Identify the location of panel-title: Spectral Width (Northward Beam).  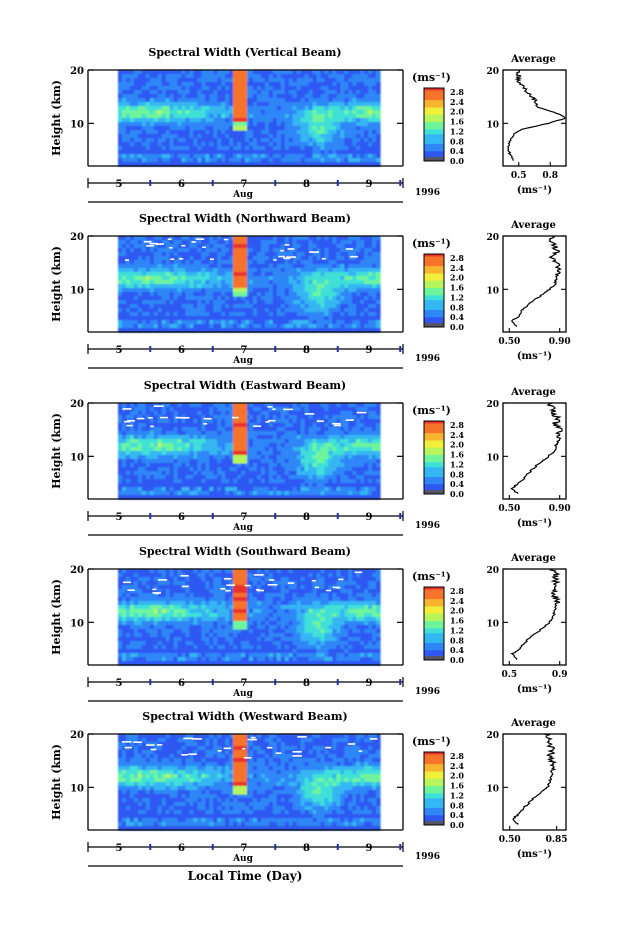
(245, 218).